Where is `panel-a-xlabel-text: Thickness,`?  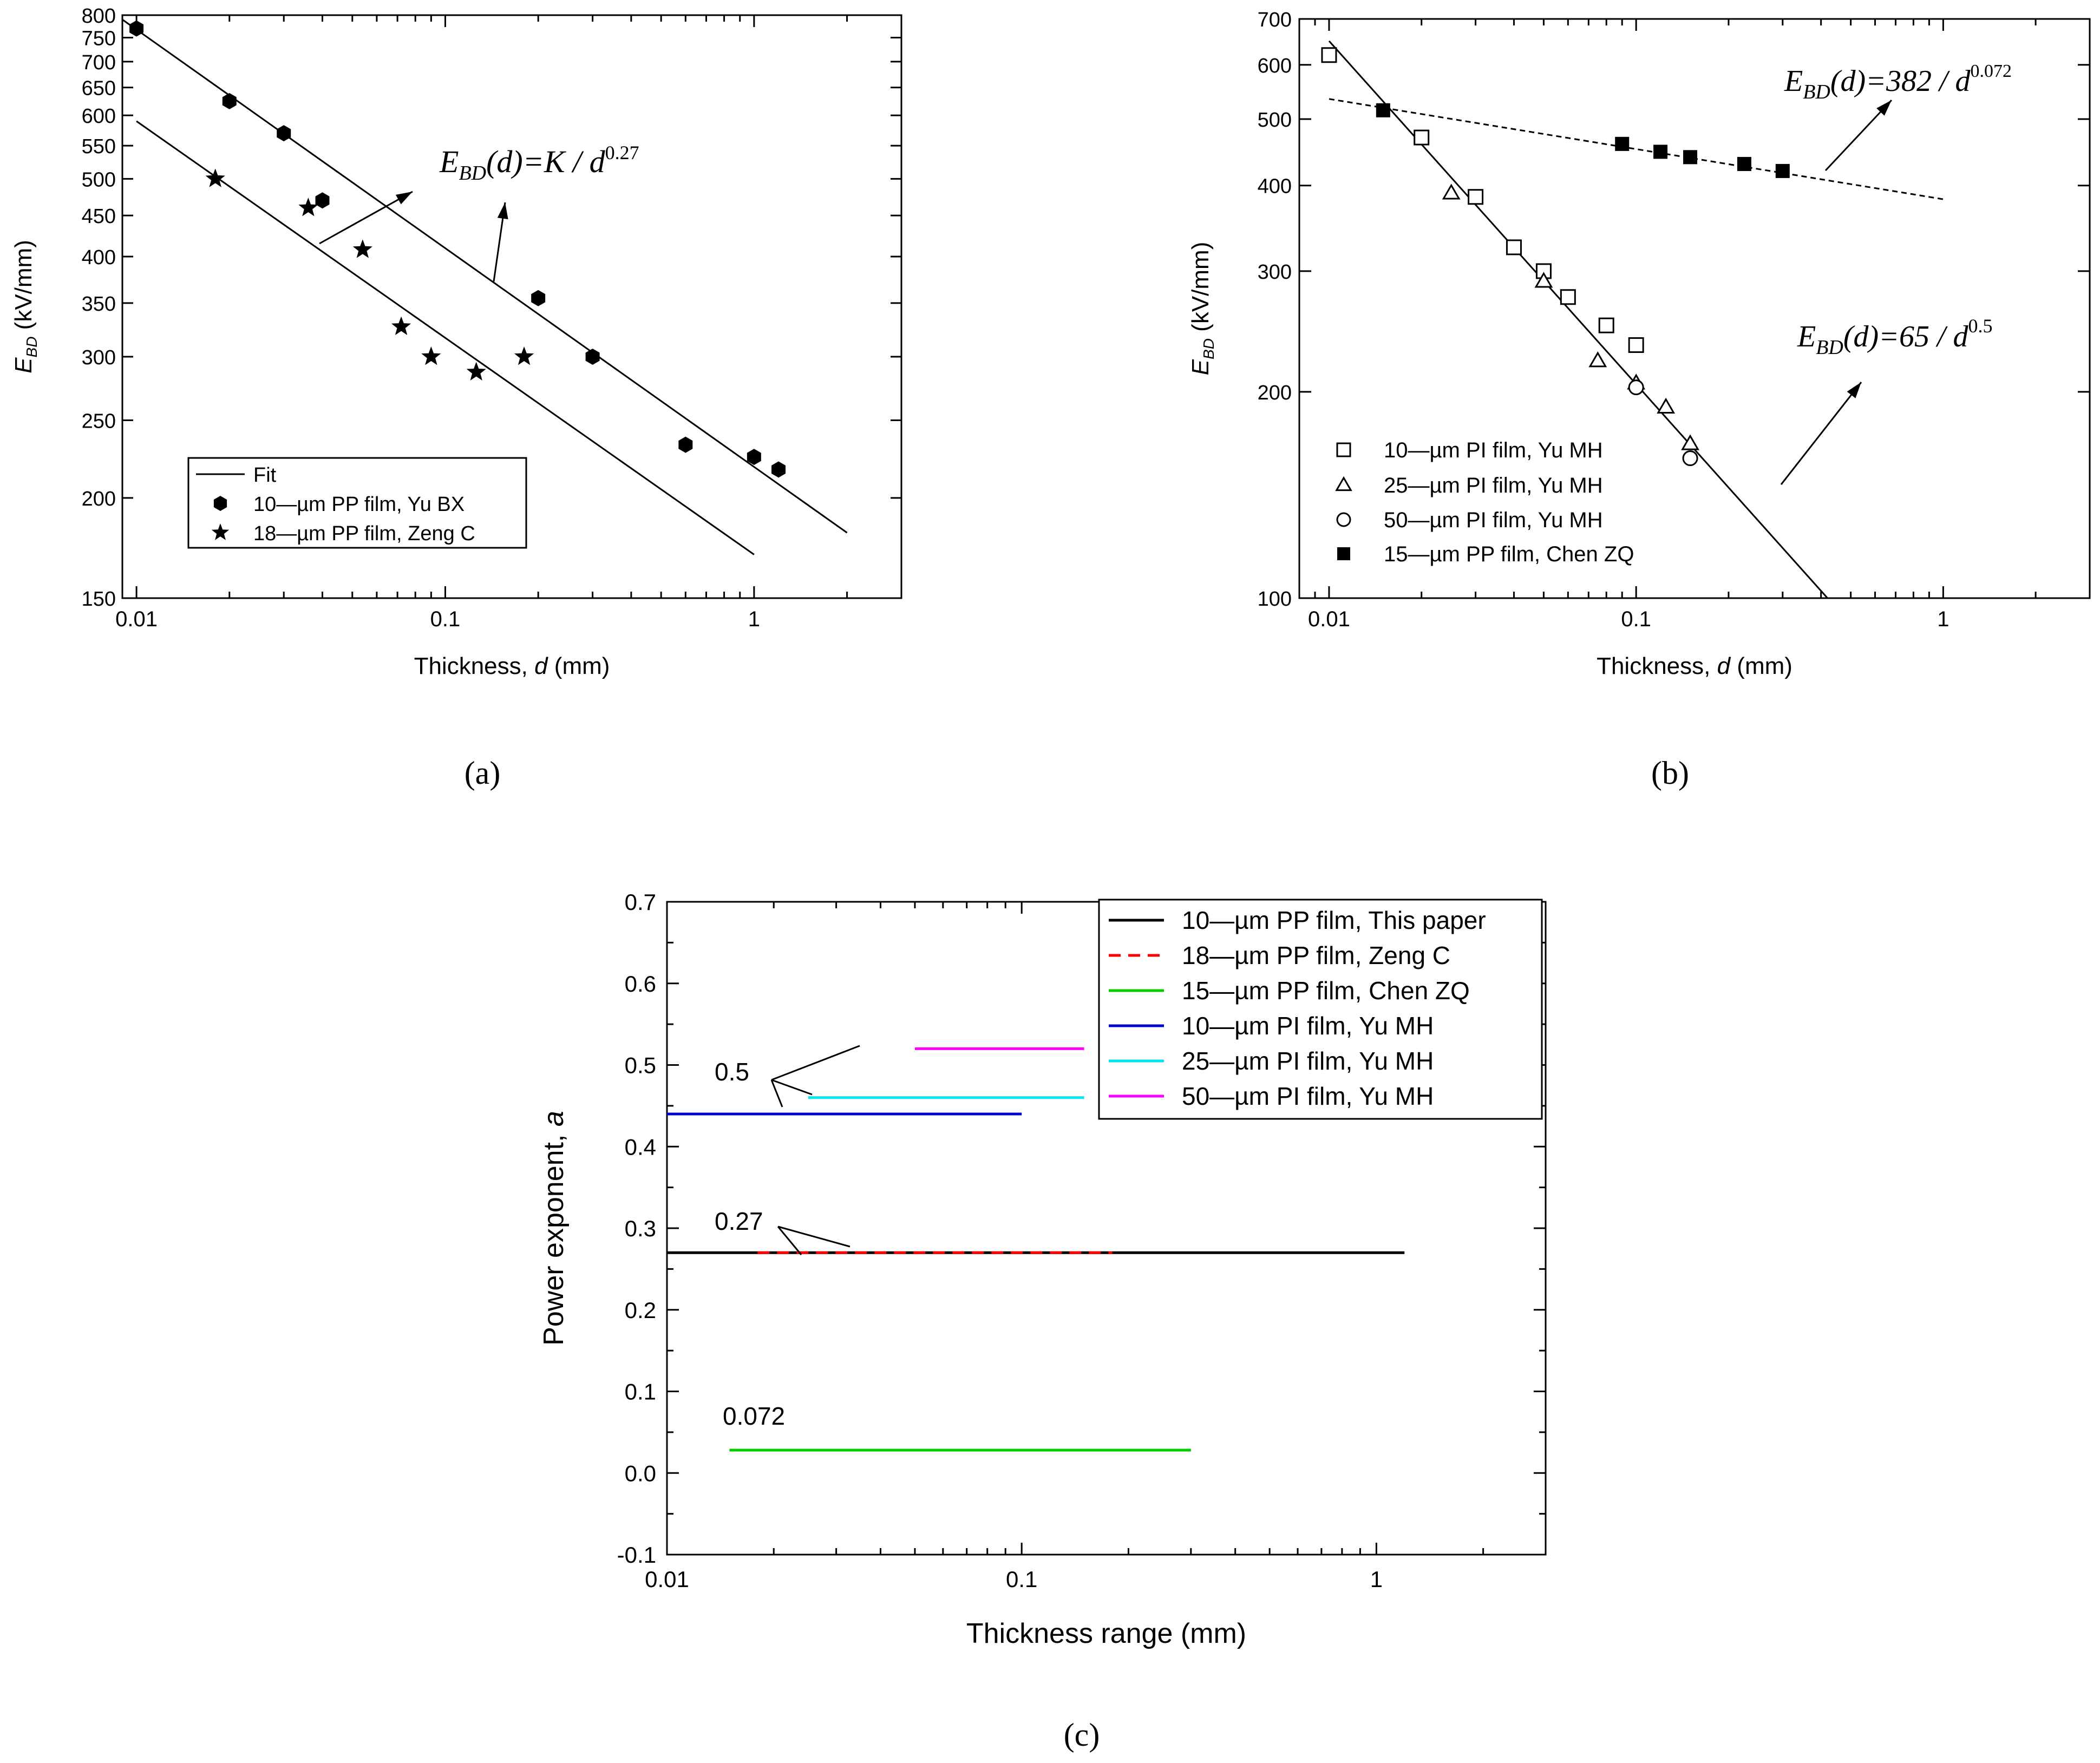
panel-a-xlabel-text: Thickness, is located at coordinates (475, 666).